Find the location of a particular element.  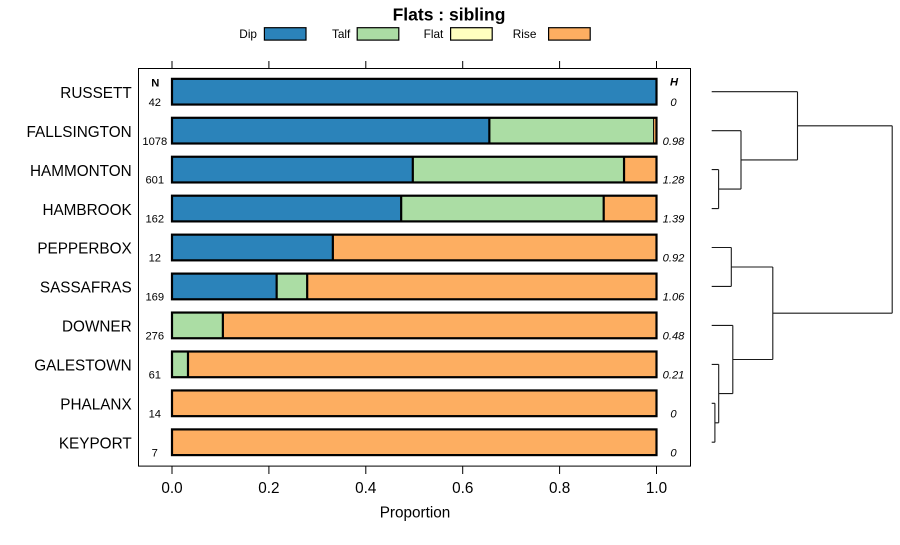

svg-text: RUSSETT is located at coordinates (95, 93).